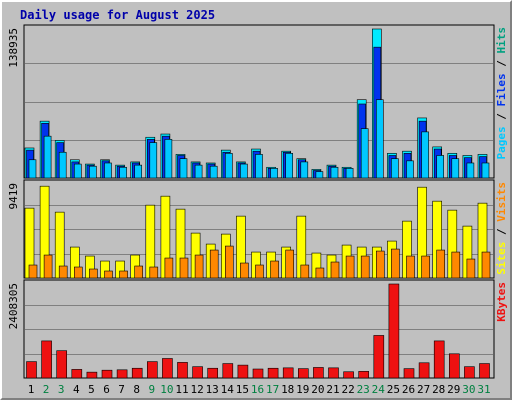 Image resolution: width=512 pixels, height=400 pixels. What do you see at coordinates (501, 202) in the screenshot?
I see `legend-part: Visits` at bounding box center [501, 202].